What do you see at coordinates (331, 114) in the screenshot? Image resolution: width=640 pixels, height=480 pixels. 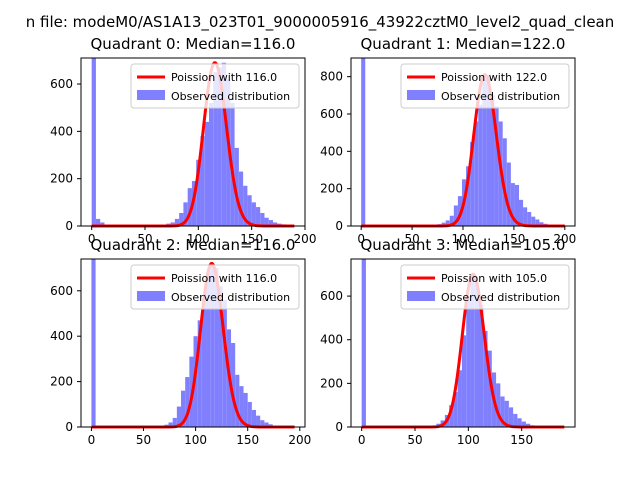 I see `y-tick-label: 600` at bounding box center [331, 114].